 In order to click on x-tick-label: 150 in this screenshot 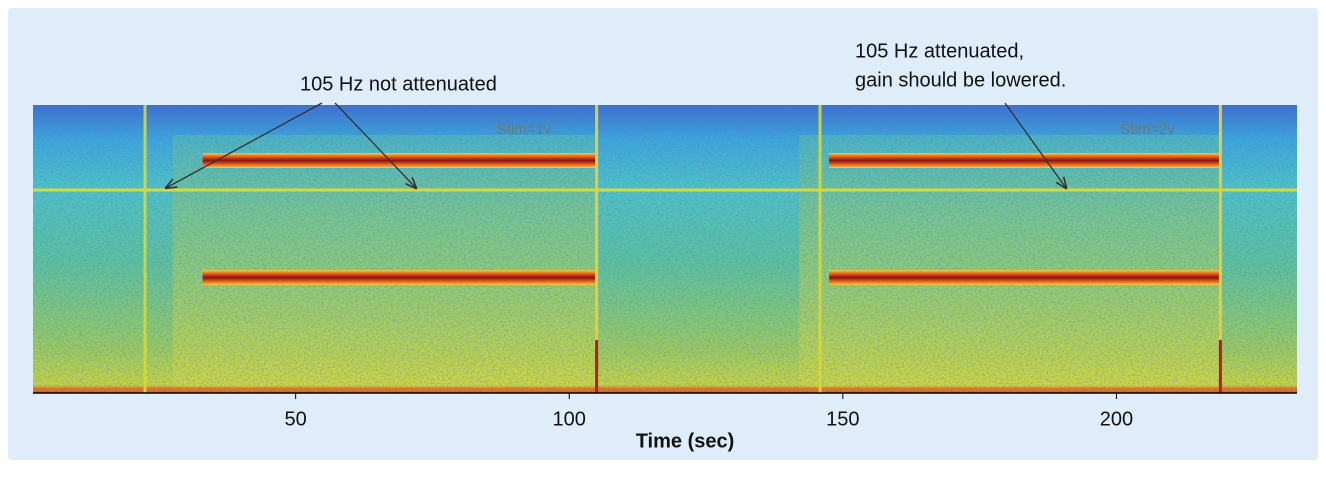, I will do `click(842, 419)`.